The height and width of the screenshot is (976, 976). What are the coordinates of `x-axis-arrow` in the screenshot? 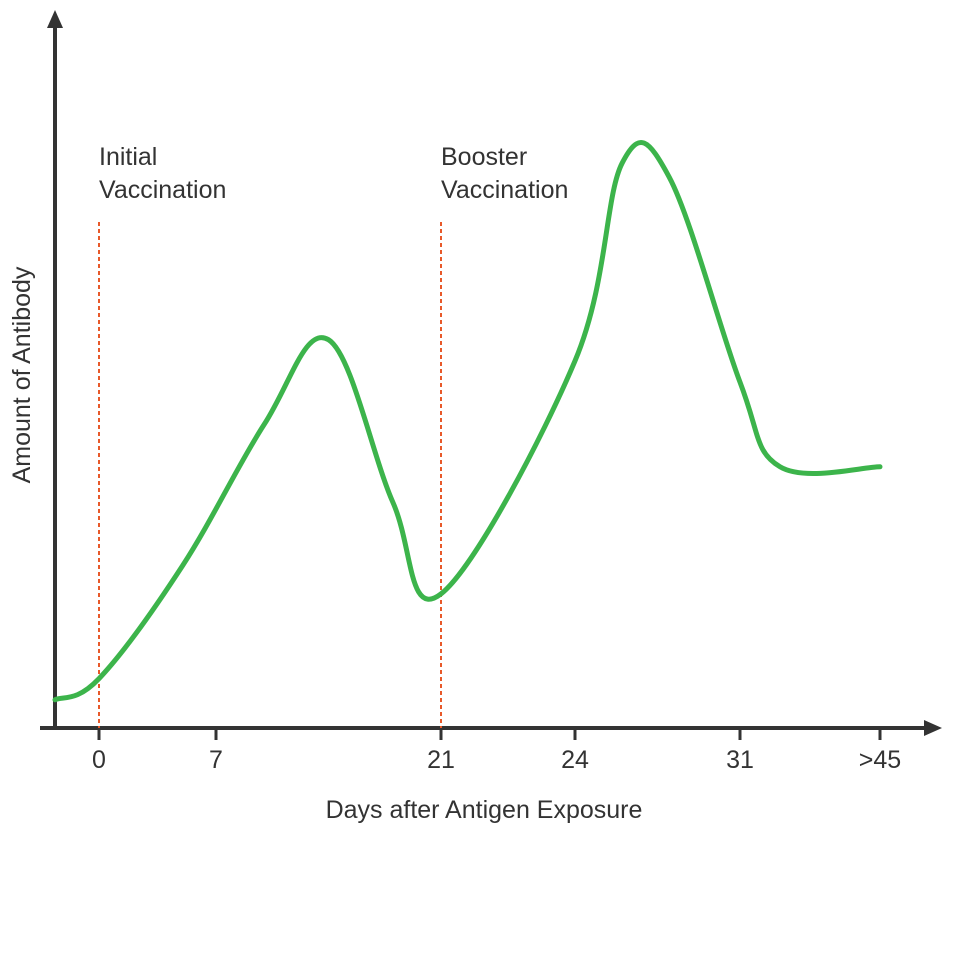 It's located at (933, 728).